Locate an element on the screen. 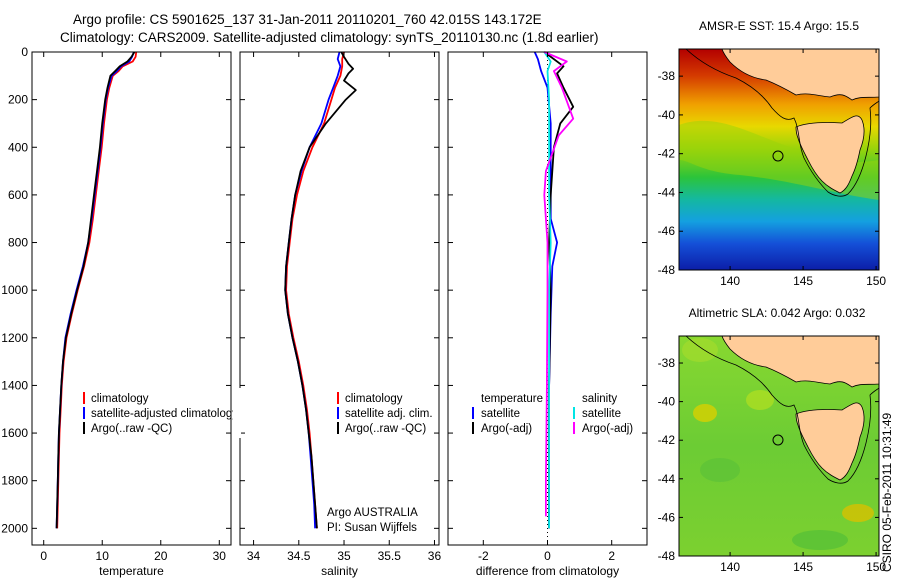 The image size is (900, 580). x-tick-label: 20 is located at coordinates (161, 556).